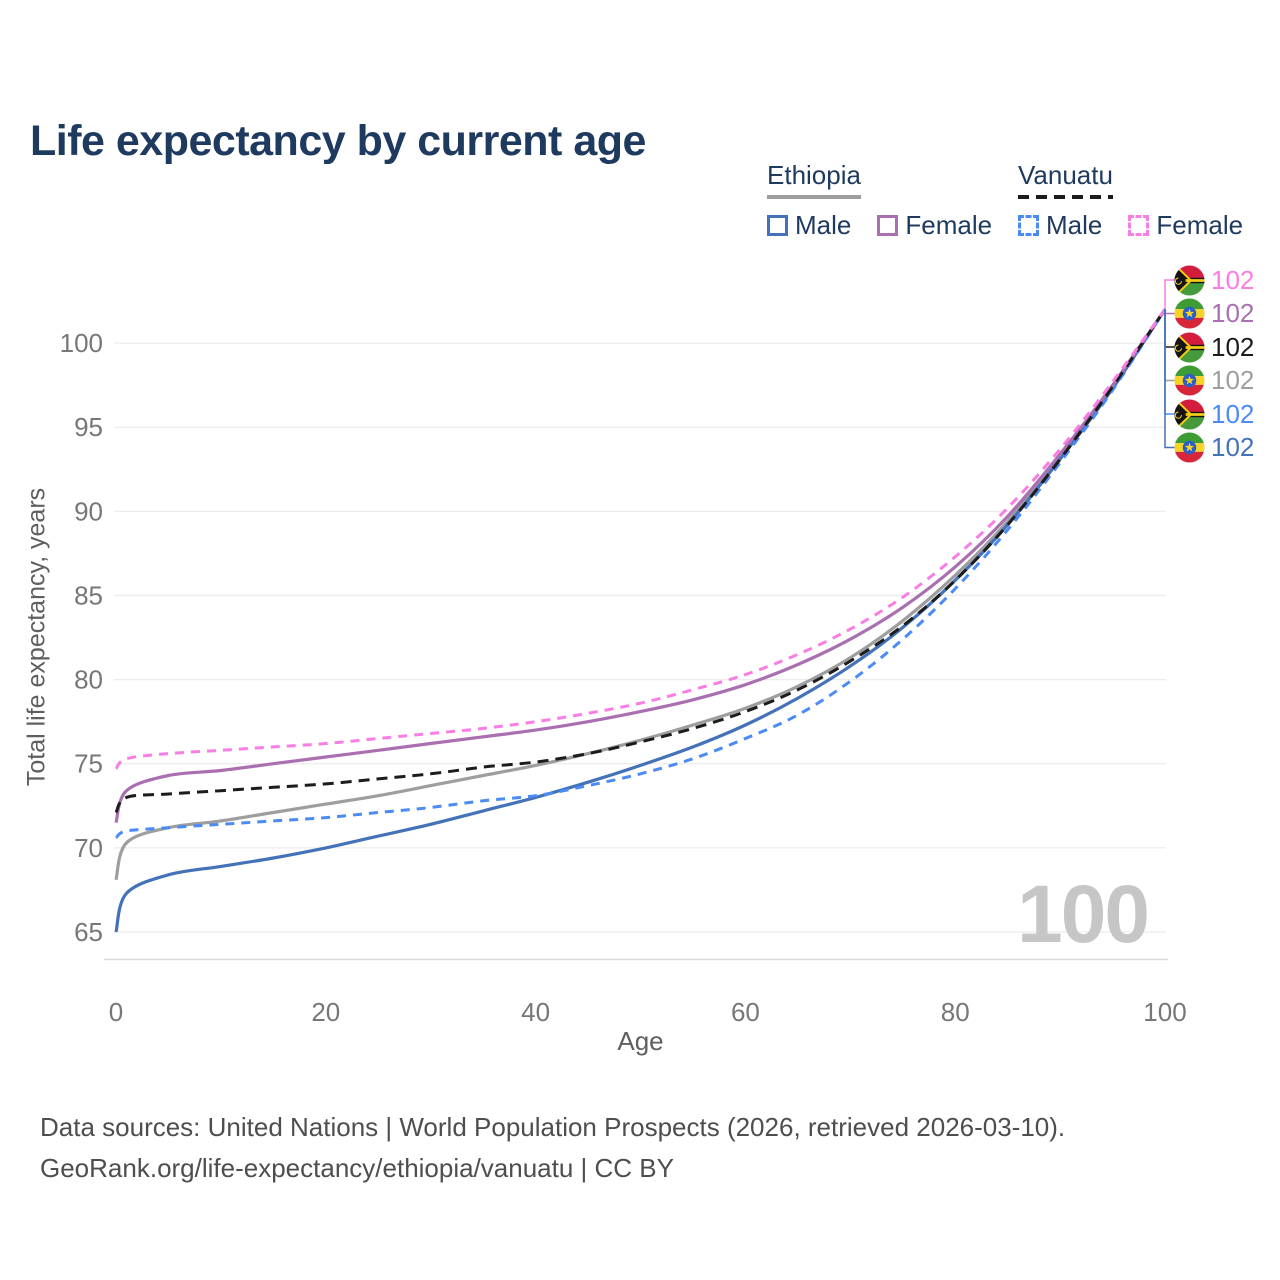 This screenshot has height=1280, width=1280. I want to click on legend-item-ethiopia-male: Male, so click(809, 225).